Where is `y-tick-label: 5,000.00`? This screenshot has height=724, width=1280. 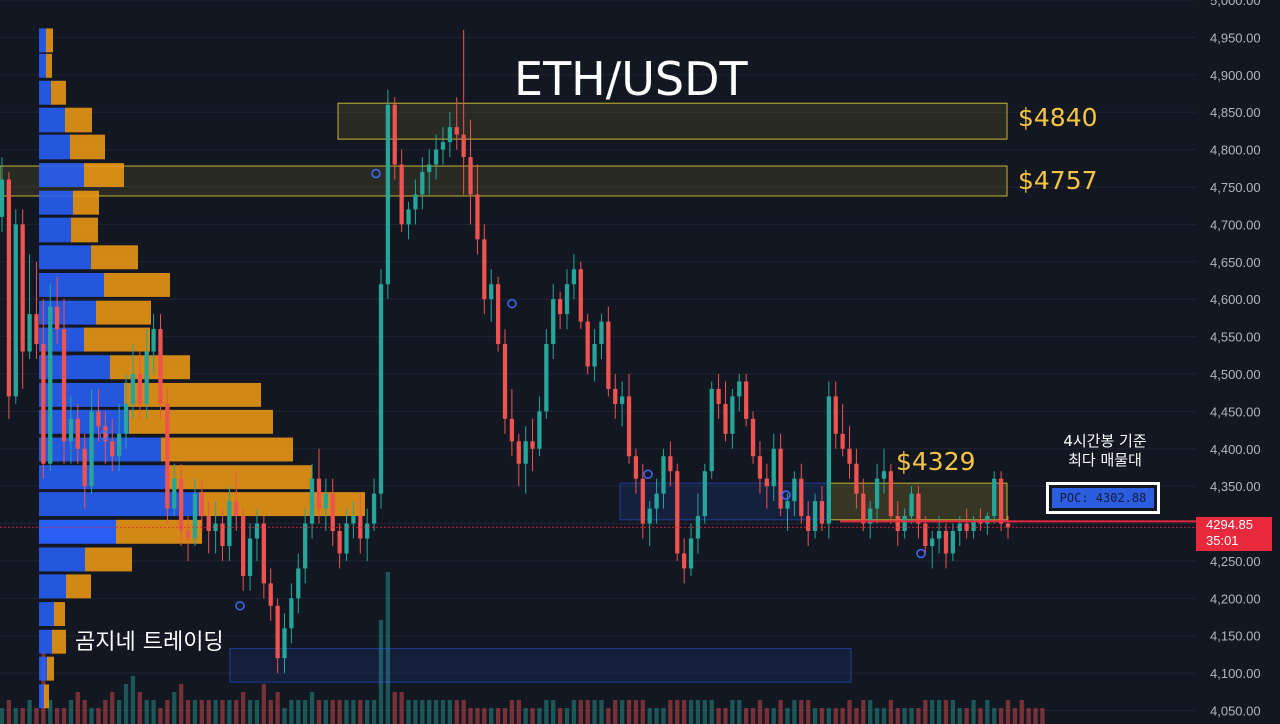
y-tick-label: 5,000.00 is located at coordinates (1235, 4).